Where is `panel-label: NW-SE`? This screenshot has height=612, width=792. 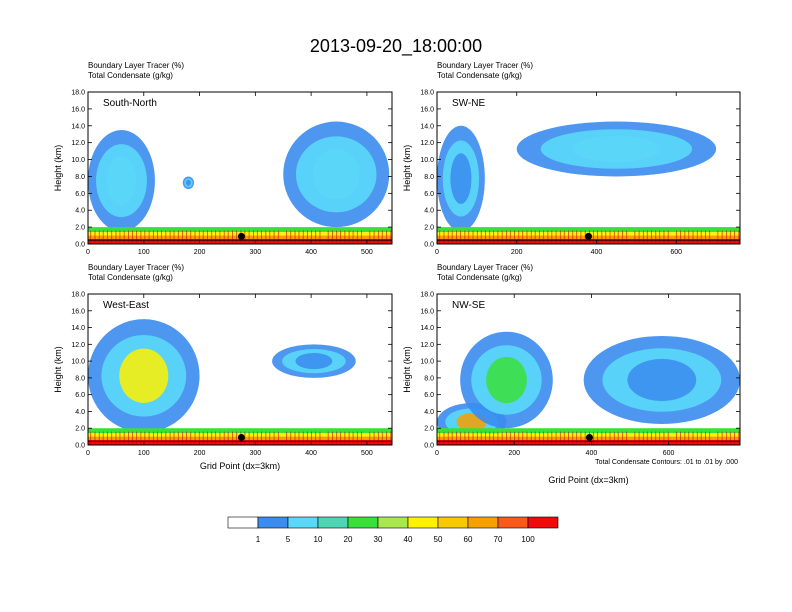 panel-label: NW-SE is located at coordinates (468, 305).